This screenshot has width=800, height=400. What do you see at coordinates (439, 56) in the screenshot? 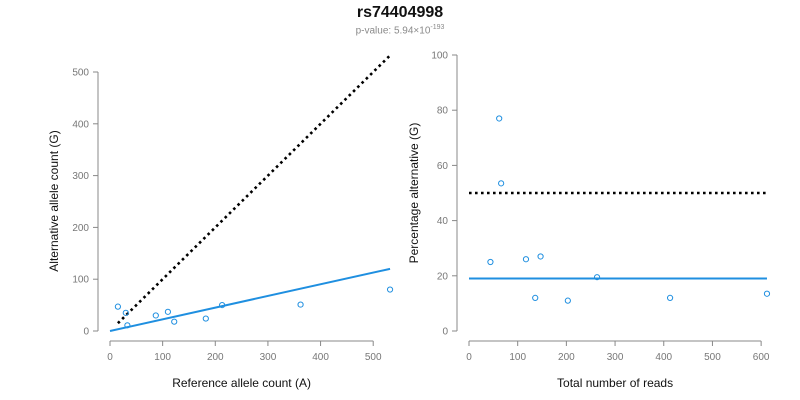
I see `right-y-tick-label: 100` at bounding box center [439, 56].